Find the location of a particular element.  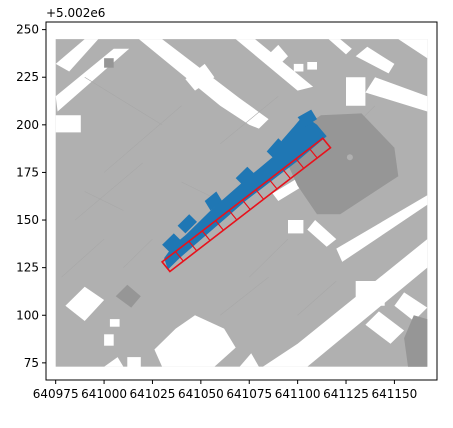

x-tick-label: 641100 is located at coordinates (298, 394).